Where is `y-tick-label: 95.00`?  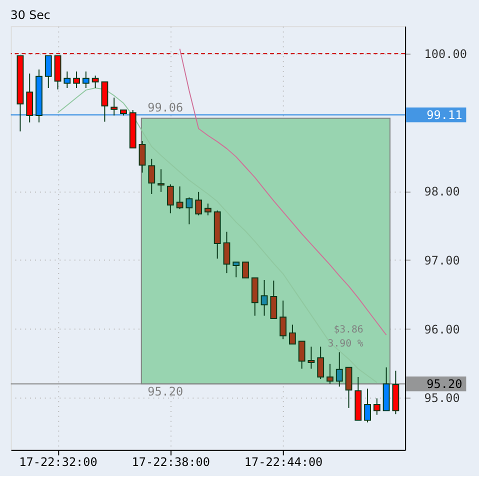 y-tick-label: 95.00 is located at coordinates (442, 398).